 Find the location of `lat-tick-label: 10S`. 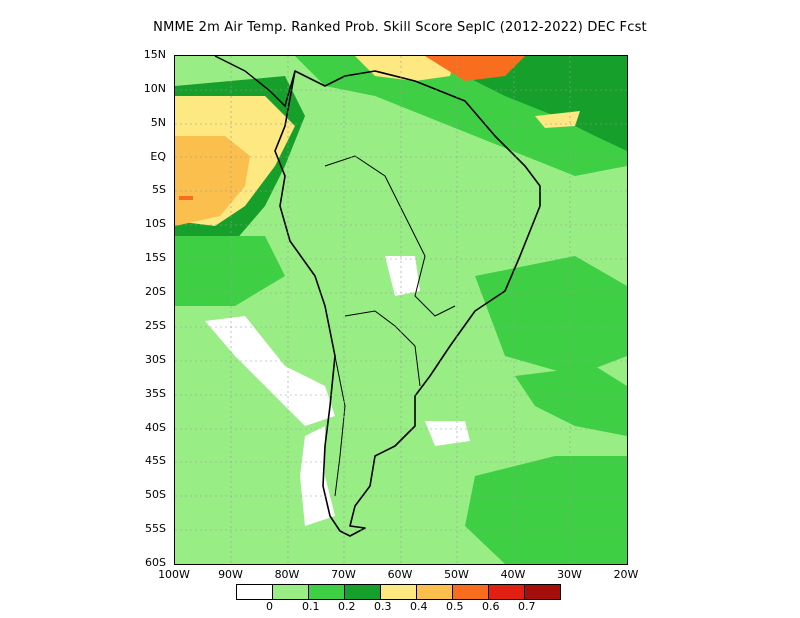

lat-tick-label: 10S is located at coordinates (155, 224).